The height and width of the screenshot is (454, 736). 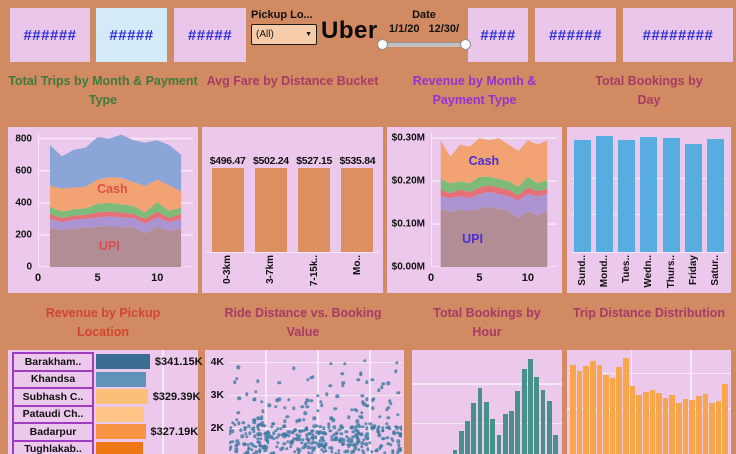 What do you see at coordinates (106, 397) in the screenshot?
I see `table-row: Subhash C.. $329.39K` at bounding box center [106, 397].